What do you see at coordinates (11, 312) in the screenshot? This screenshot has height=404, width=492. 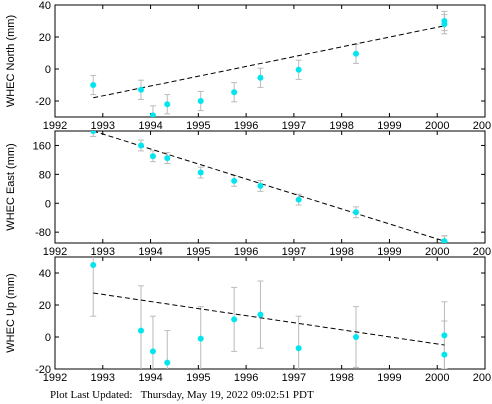 I see `y-axis-label: WHEC Up (mm)` at bounding box center [11, 312].